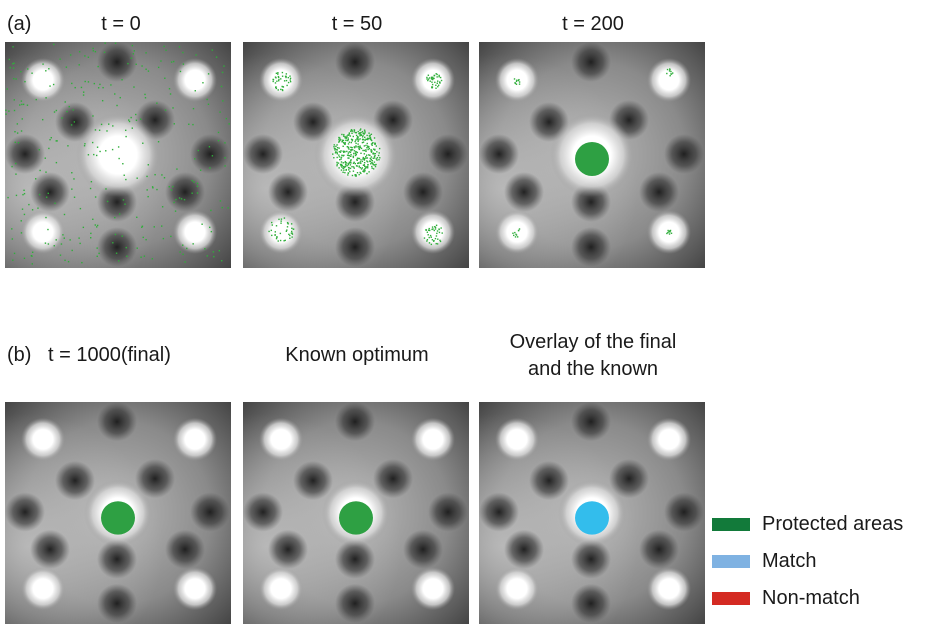 The height and width of the screenshot is (624, 941). I want to click on panel-title-overlay-line1: Overlay of the final, so click(593, 342).